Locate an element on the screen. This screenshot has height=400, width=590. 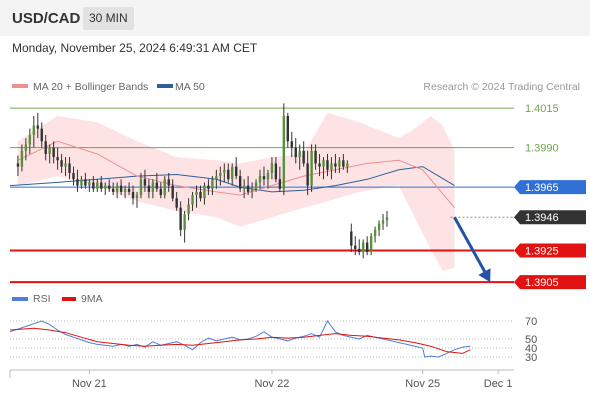
x-tick-label-2: Nov 25 is located at coordinates (422, 384).